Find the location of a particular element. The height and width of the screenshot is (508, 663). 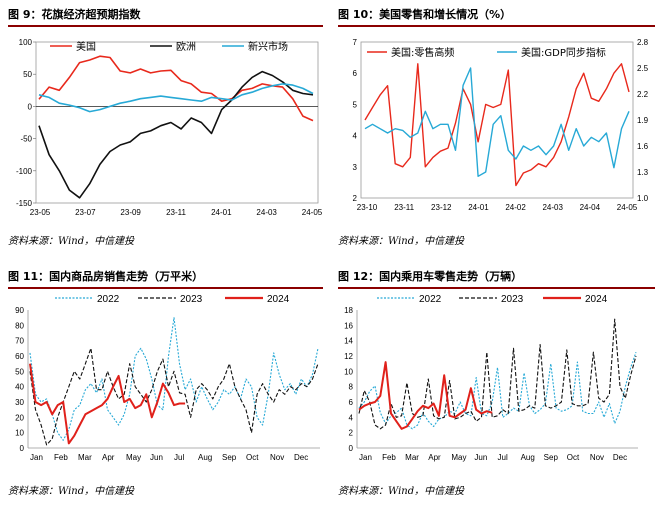

y-left-tick-label: 3 is located at coordinates (355, 167).